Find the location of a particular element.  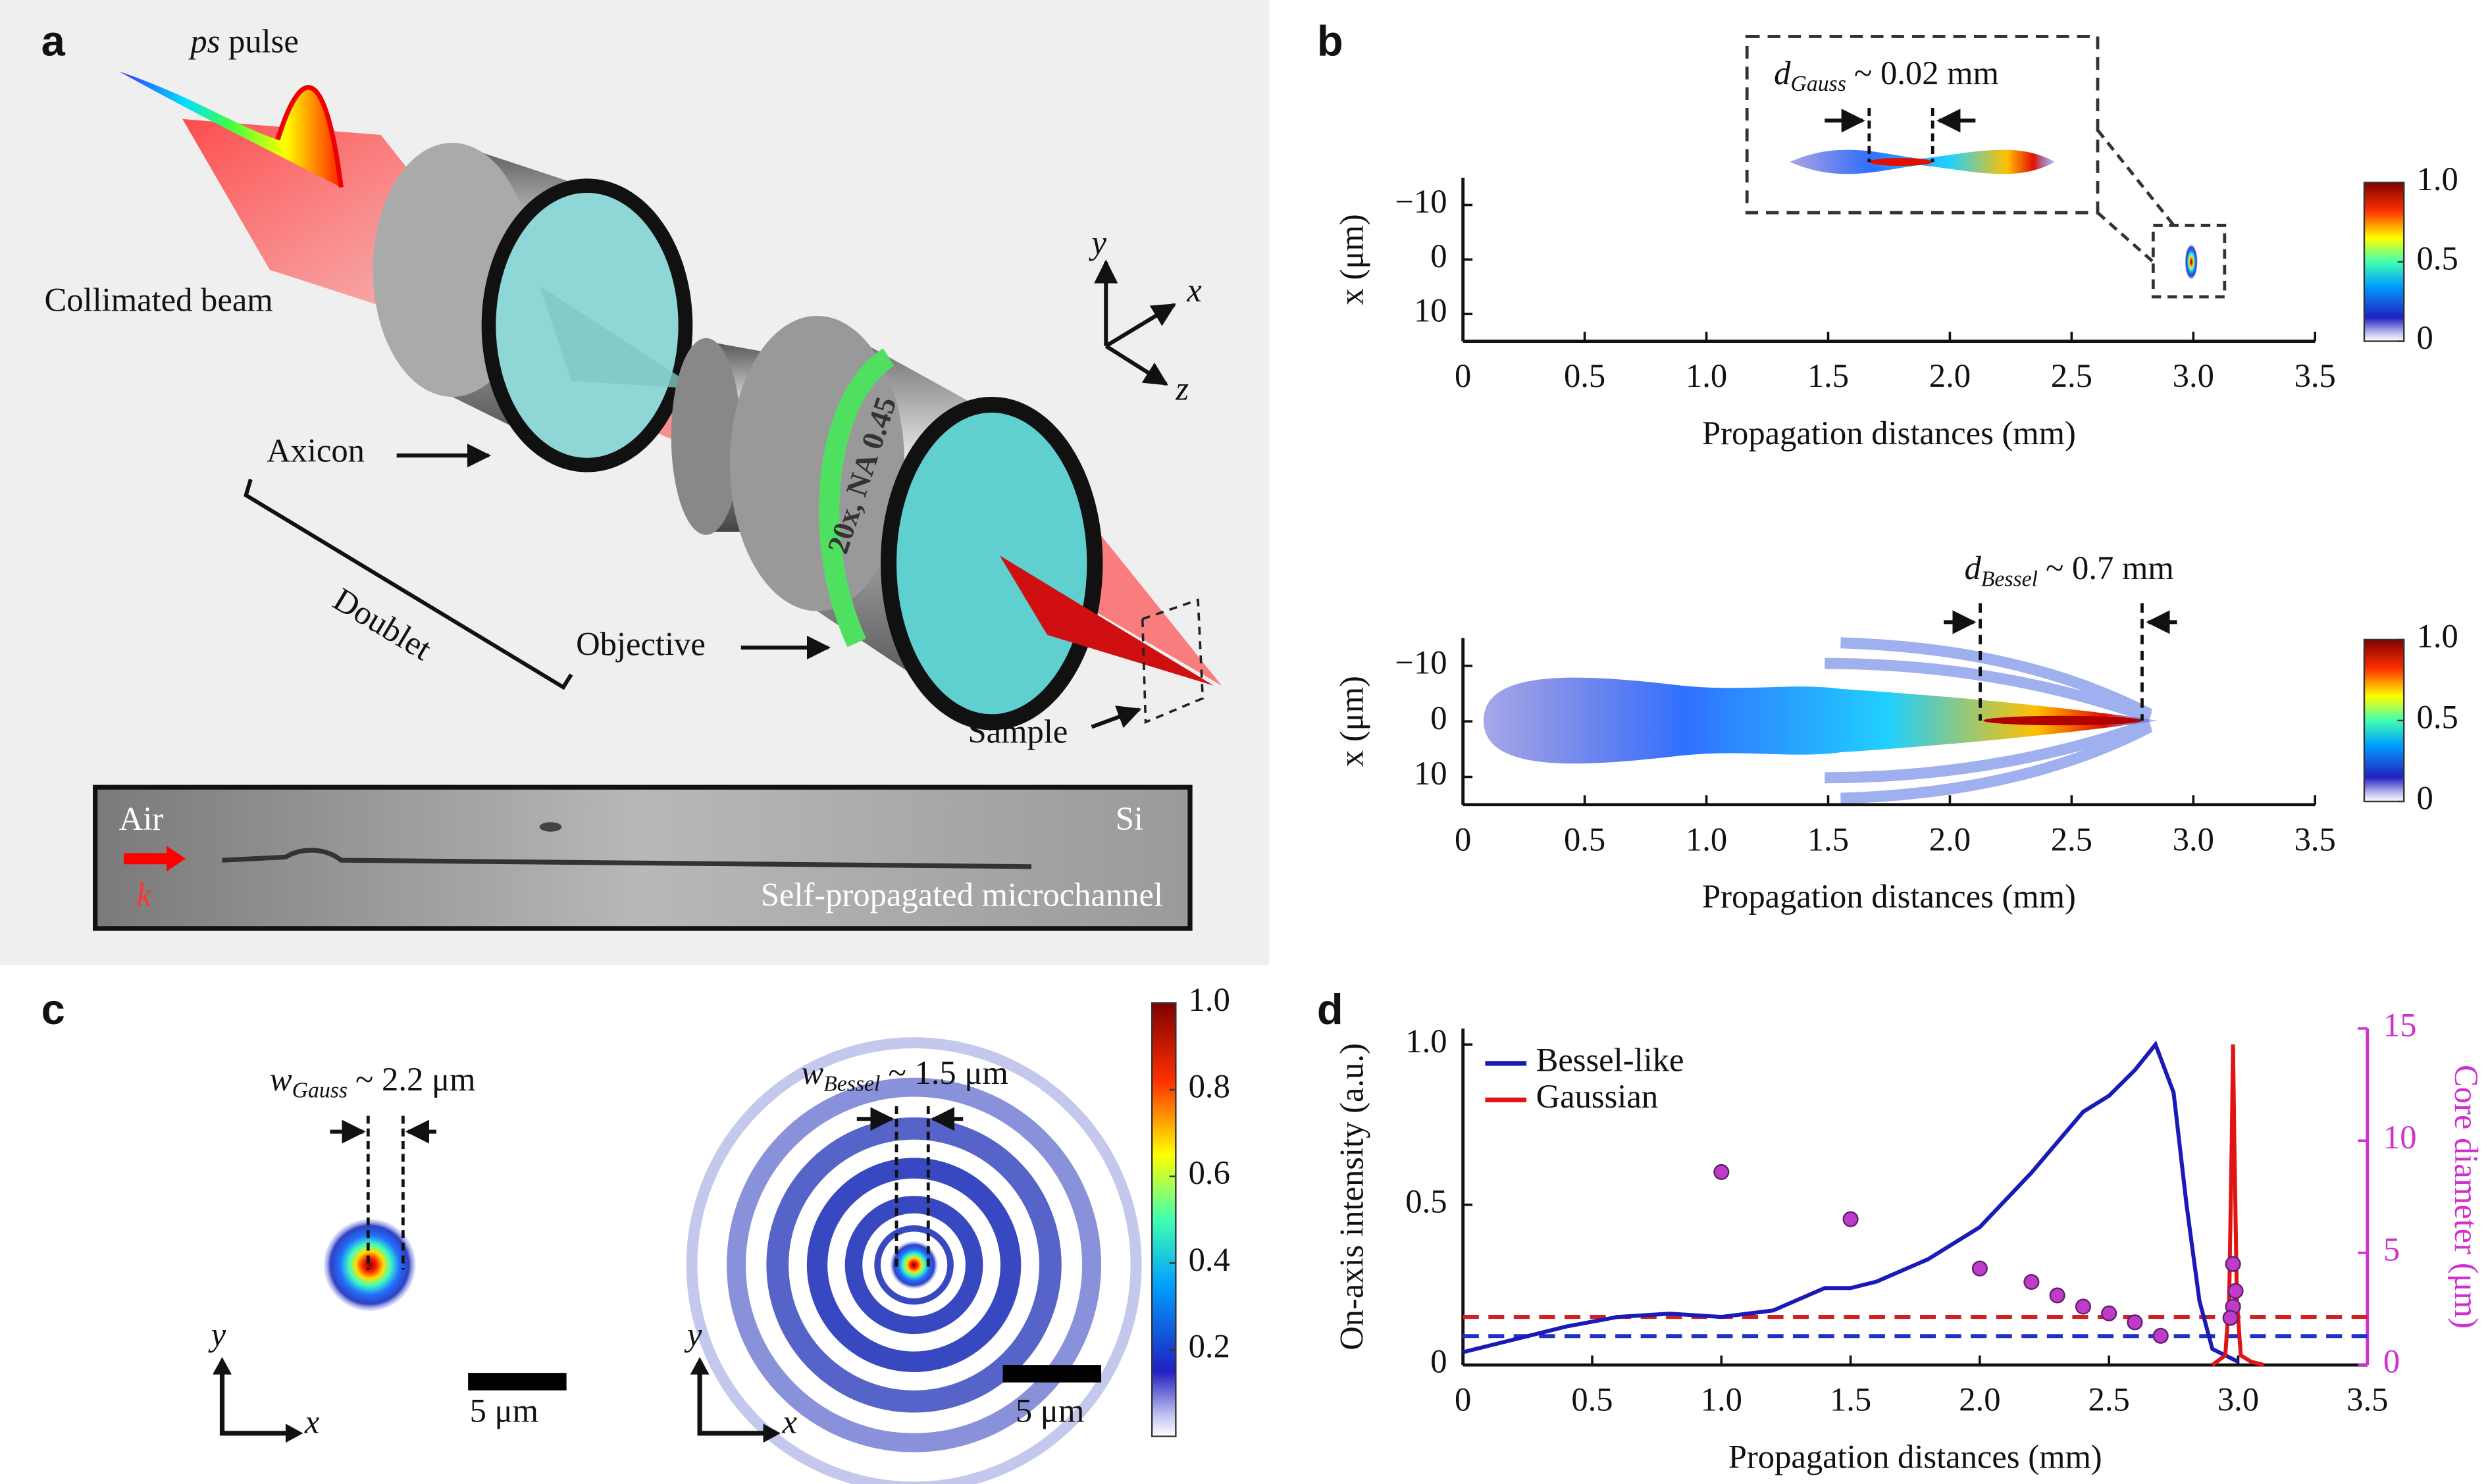

y2-tick-label: 15 is located at coordinates (2400, 1024).